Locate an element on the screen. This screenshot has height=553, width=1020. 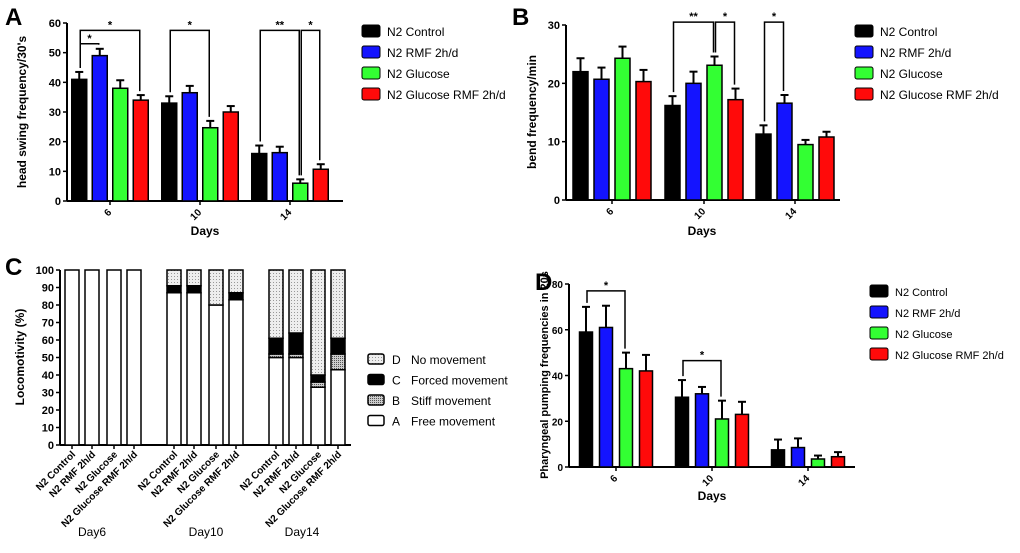
group-label: Day14 is located at coordinates (302, 532).